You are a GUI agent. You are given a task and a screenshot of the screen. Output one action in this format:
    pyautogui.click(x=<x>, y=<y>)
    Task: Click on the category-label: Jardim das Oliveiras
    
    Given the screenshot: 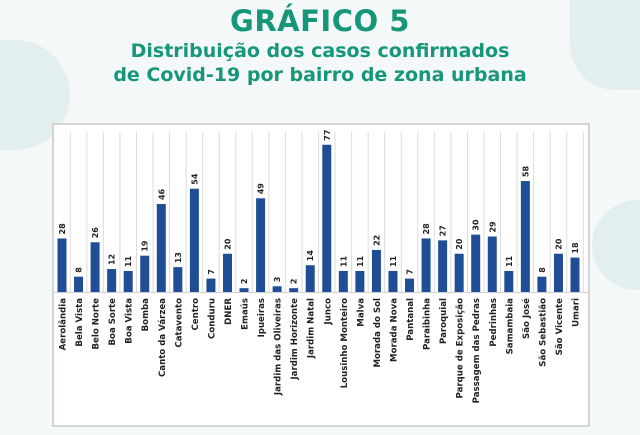 What is the action you would take?
    pyautogui.click(x=279, y=347)
    